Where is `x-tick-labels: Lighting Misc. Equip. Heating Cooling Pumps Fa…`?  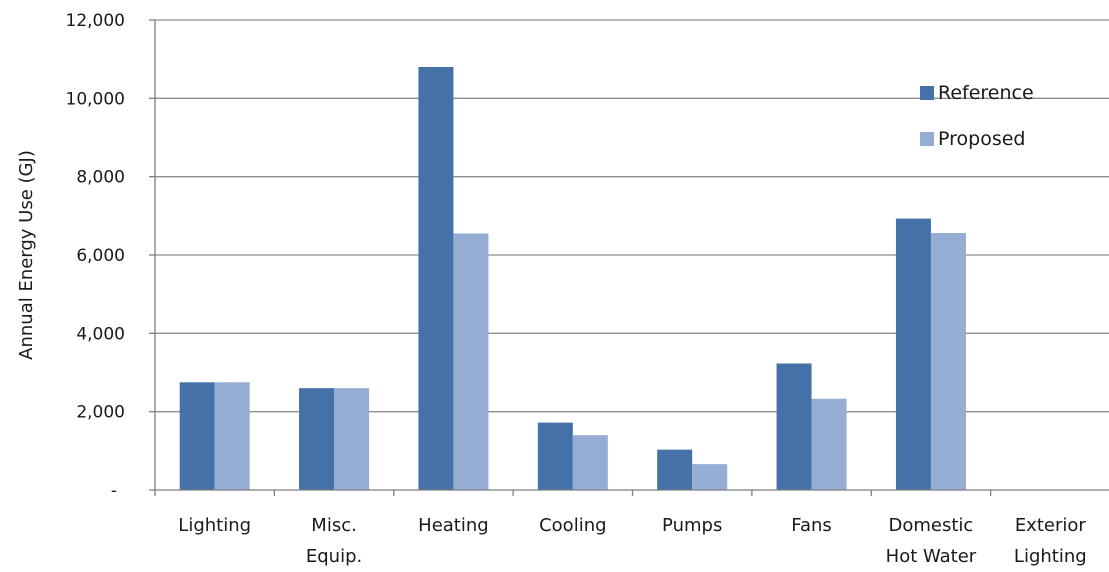
x-tick-labels: Lighting Misc. Equip. Heating Cooling Pumps Fa… is located at coordinates (632, 541).